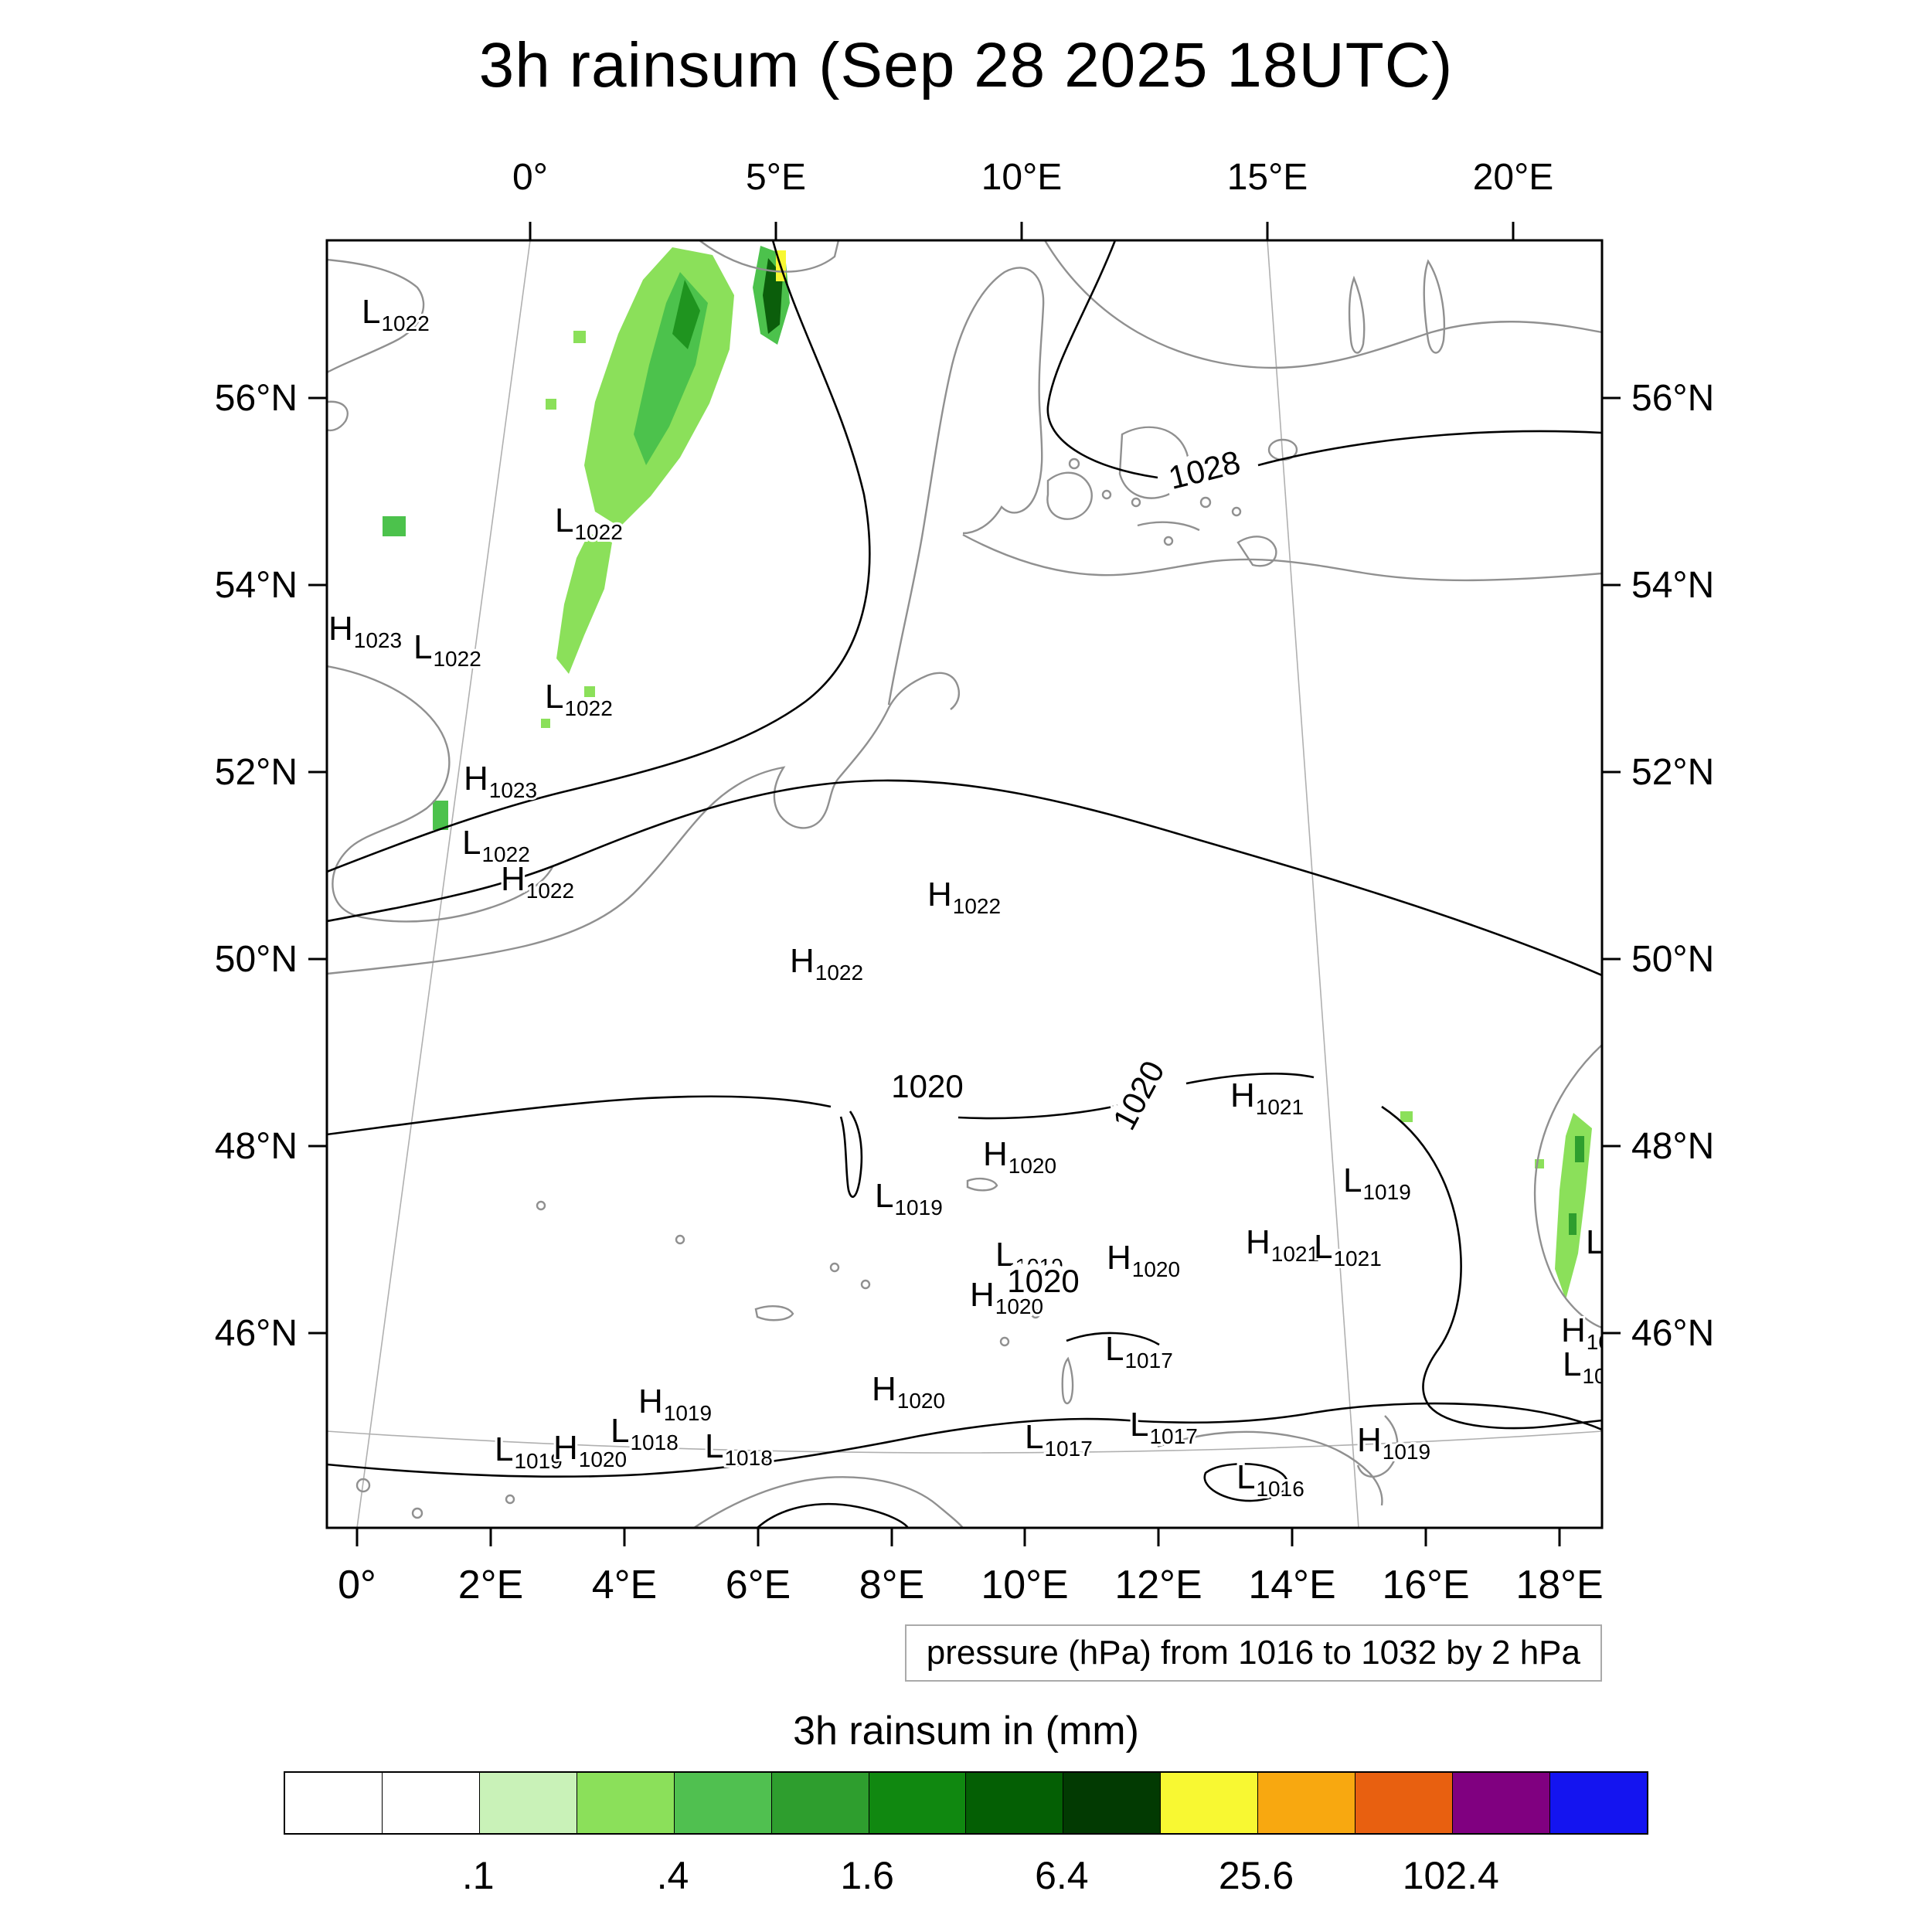  I want to click on pressure-center-label: L1021, so click(1348, 1249).